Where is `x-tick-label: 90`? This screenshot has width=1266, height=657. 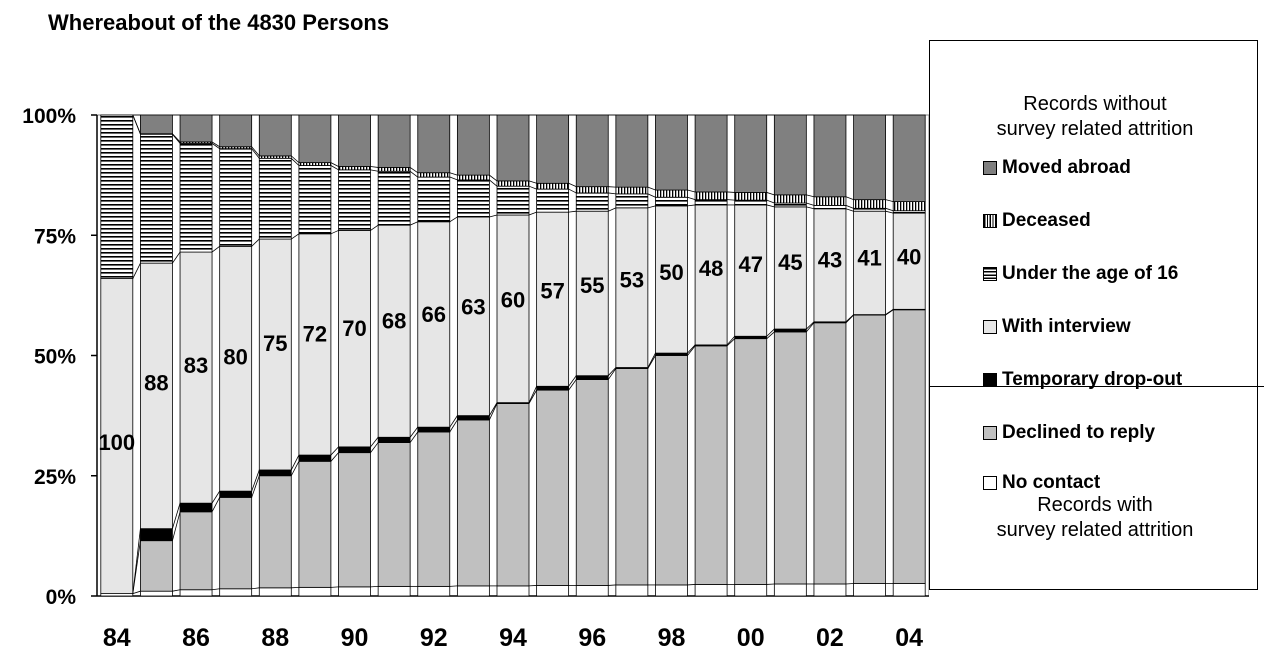 x-tick-label: 90 is located at coordinates (355, 638).